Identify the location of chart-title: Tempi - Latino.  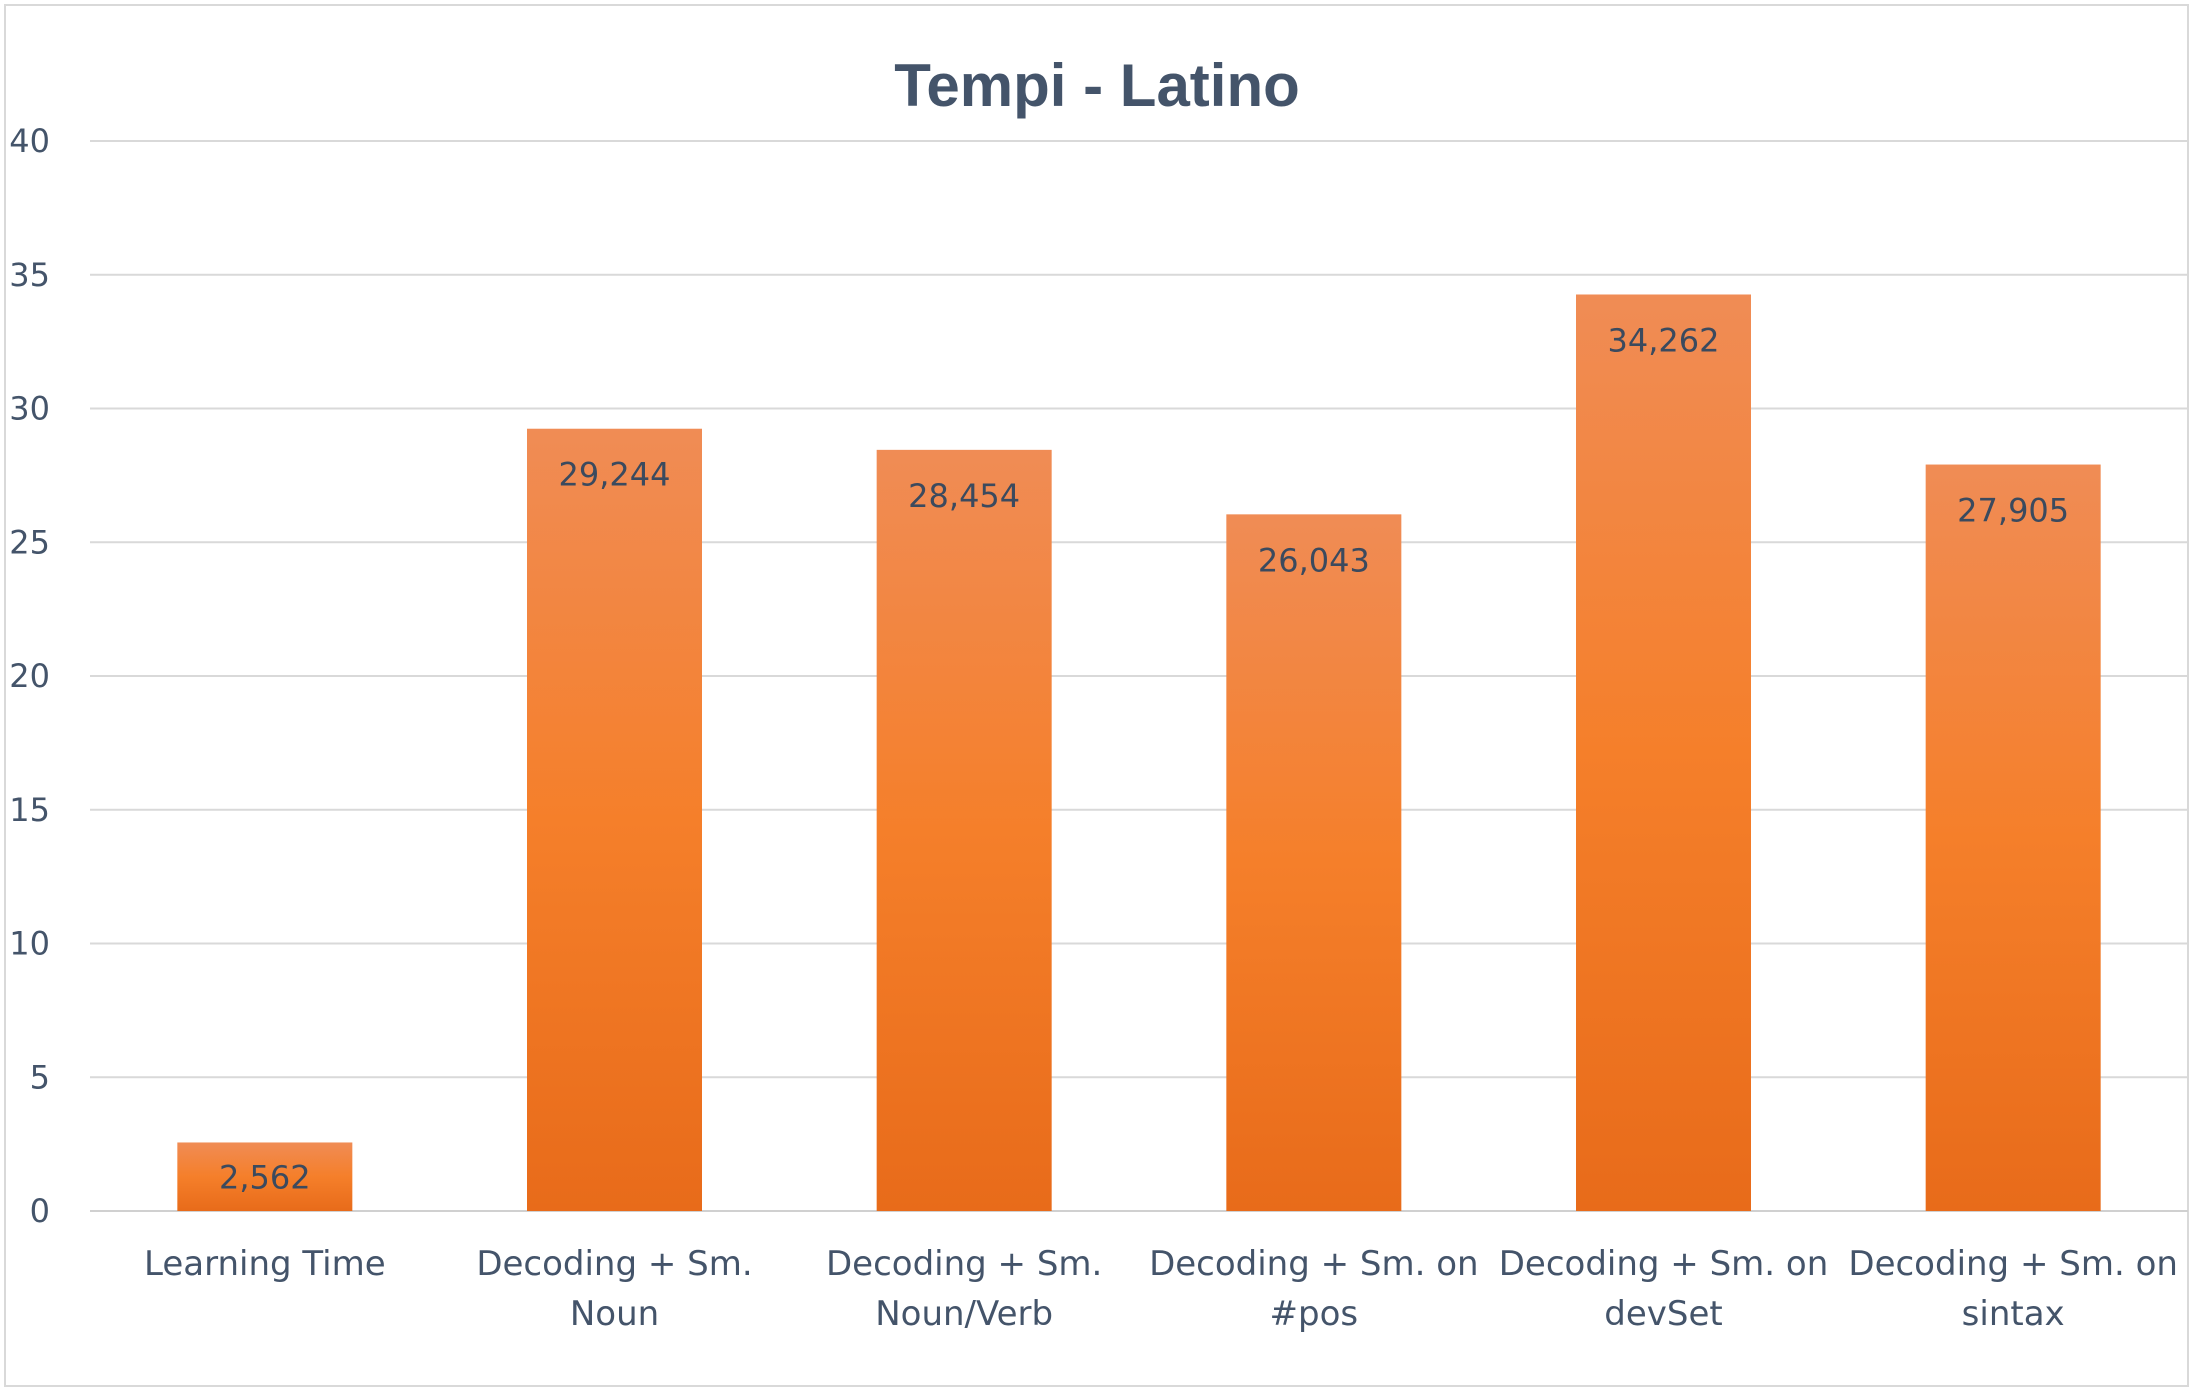
(1097, 85).